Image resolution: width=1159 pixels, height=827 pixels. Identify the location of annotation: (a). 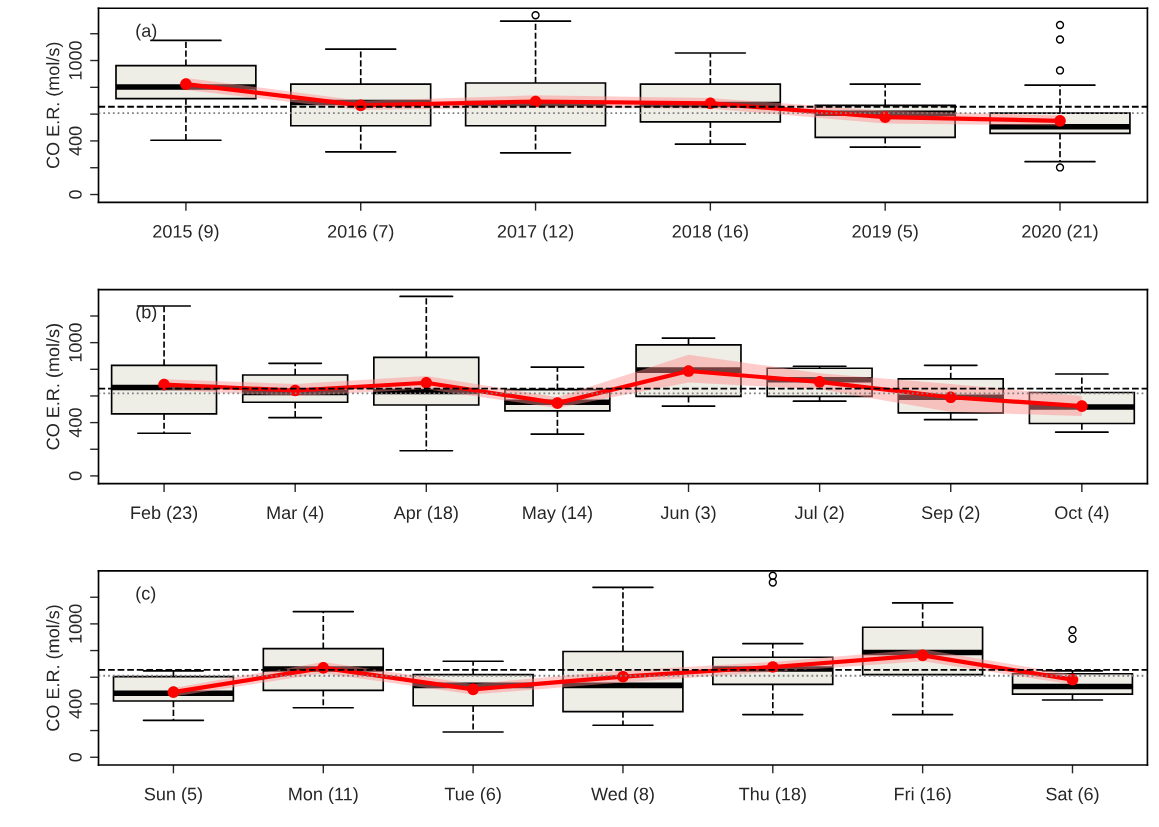
(146, 32).